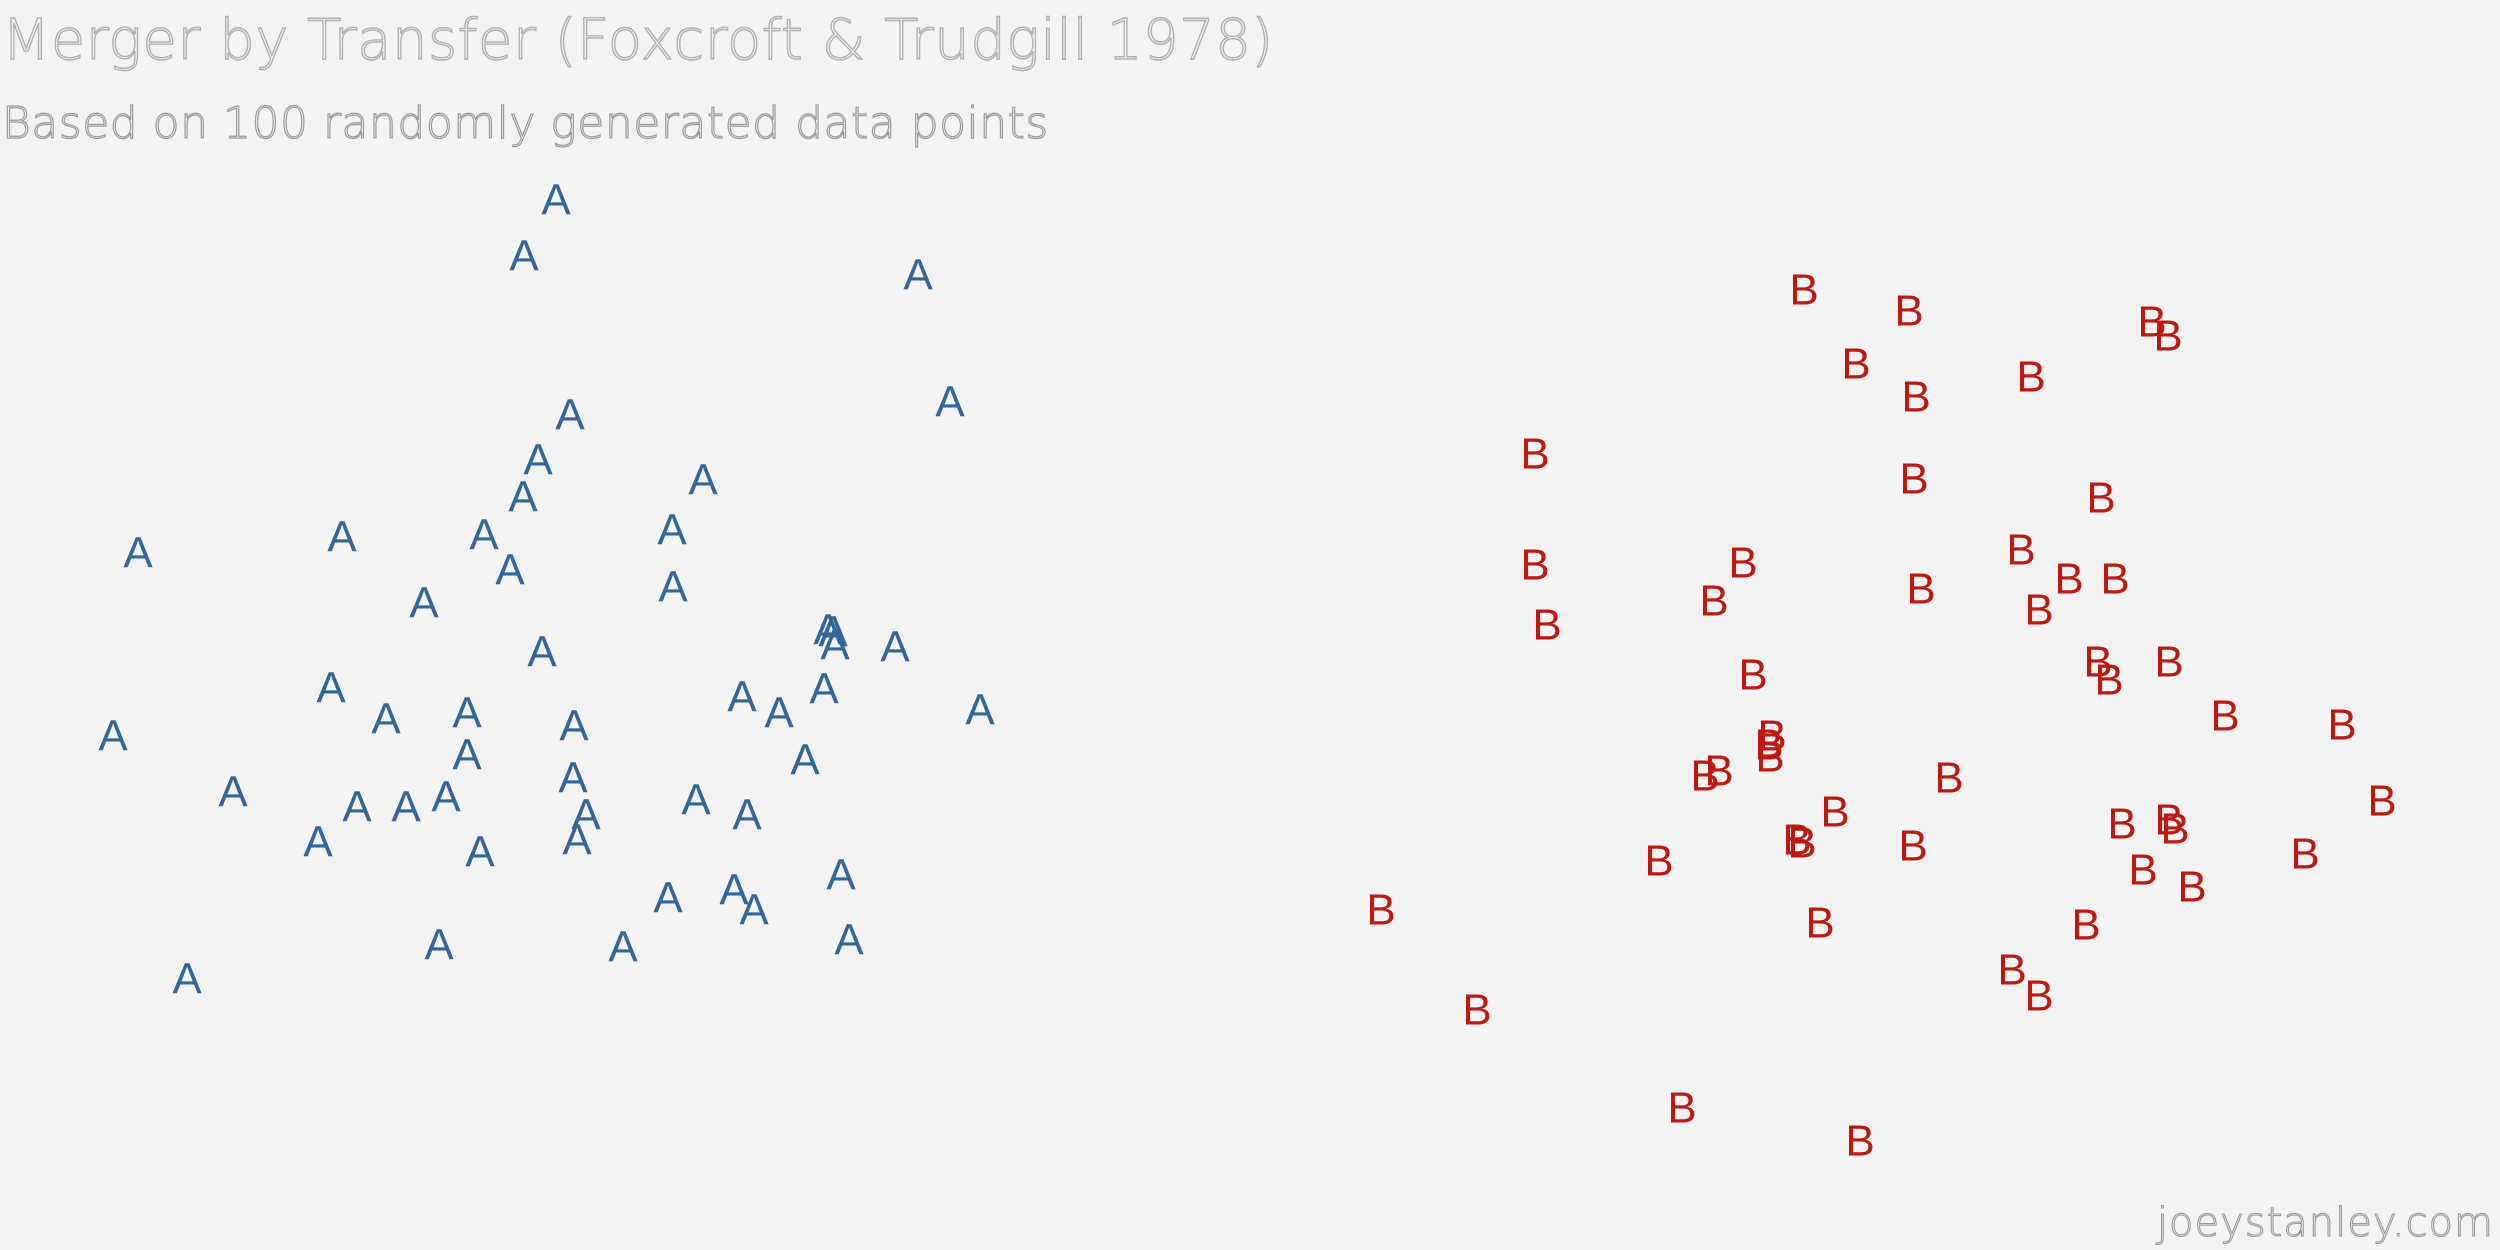 The height and width of the screenshot is (1250, 2500). Describe the element at coordinates (2341, 725) in the screenshot. I see `point-B-25: B` at that location.